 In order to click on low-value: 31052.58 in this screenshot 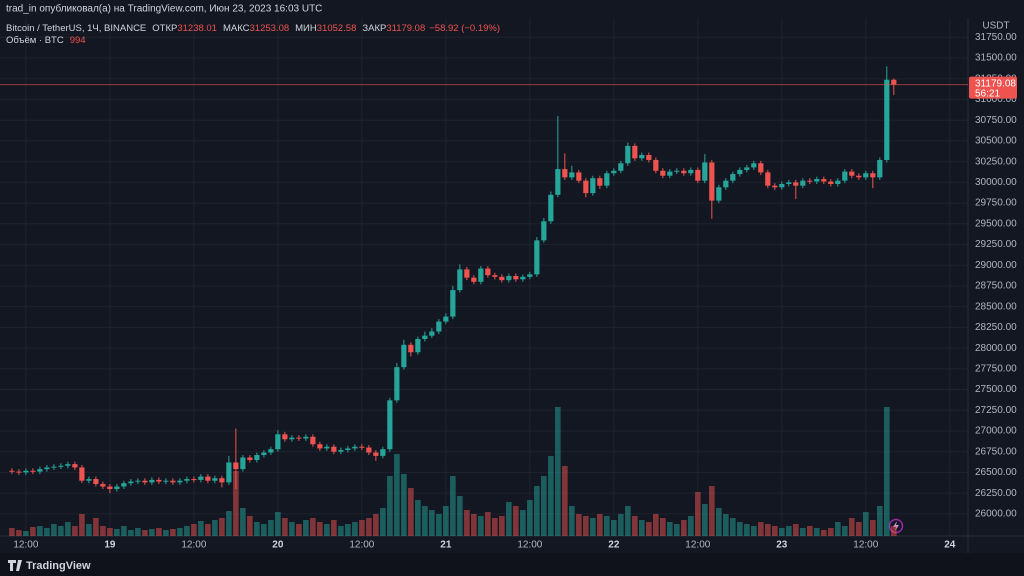, I will do `click(337, 28)`.